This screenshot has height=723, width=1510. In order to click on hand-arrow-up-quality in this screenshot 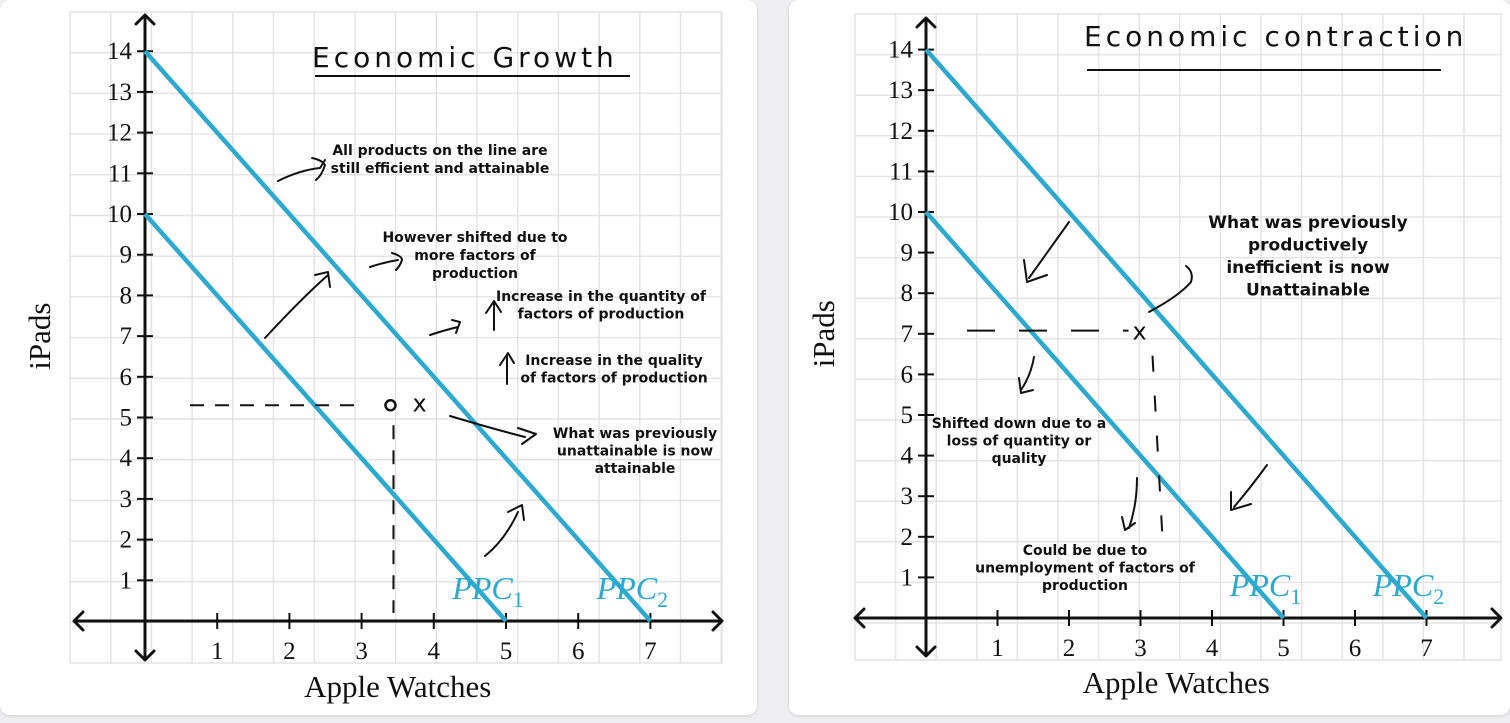, I will do `click(507, 368)`.